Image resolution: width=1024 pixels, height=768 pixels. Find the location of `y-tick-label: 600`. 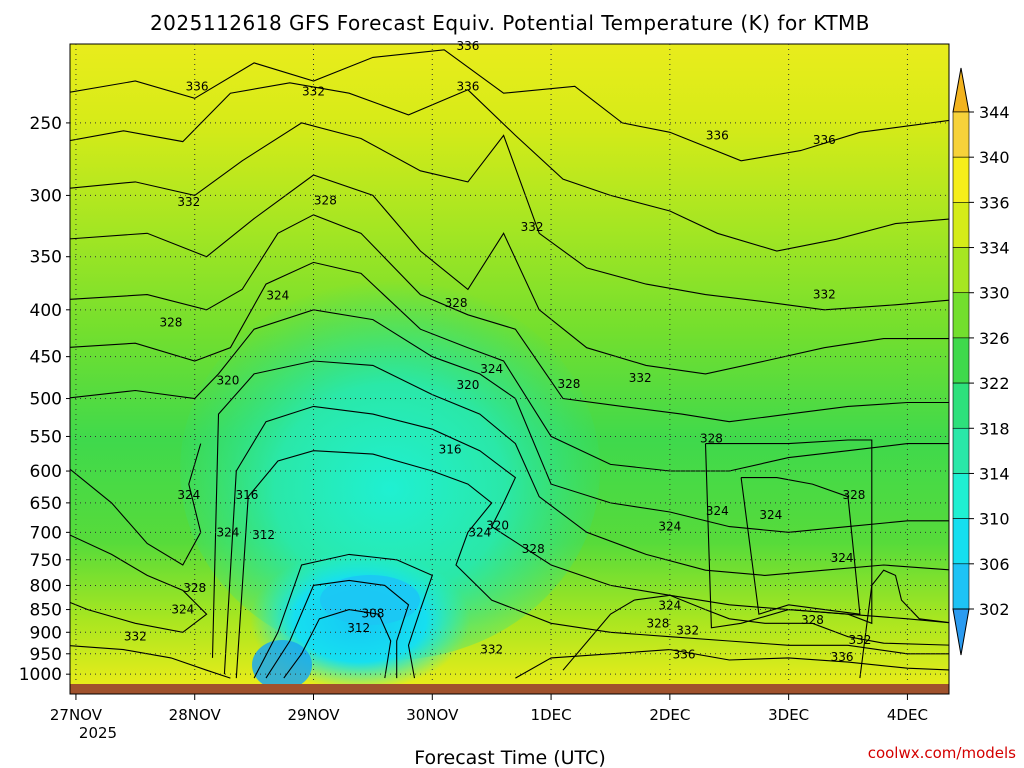

y-tick-label: 600 is located at coordinates (46, 472).